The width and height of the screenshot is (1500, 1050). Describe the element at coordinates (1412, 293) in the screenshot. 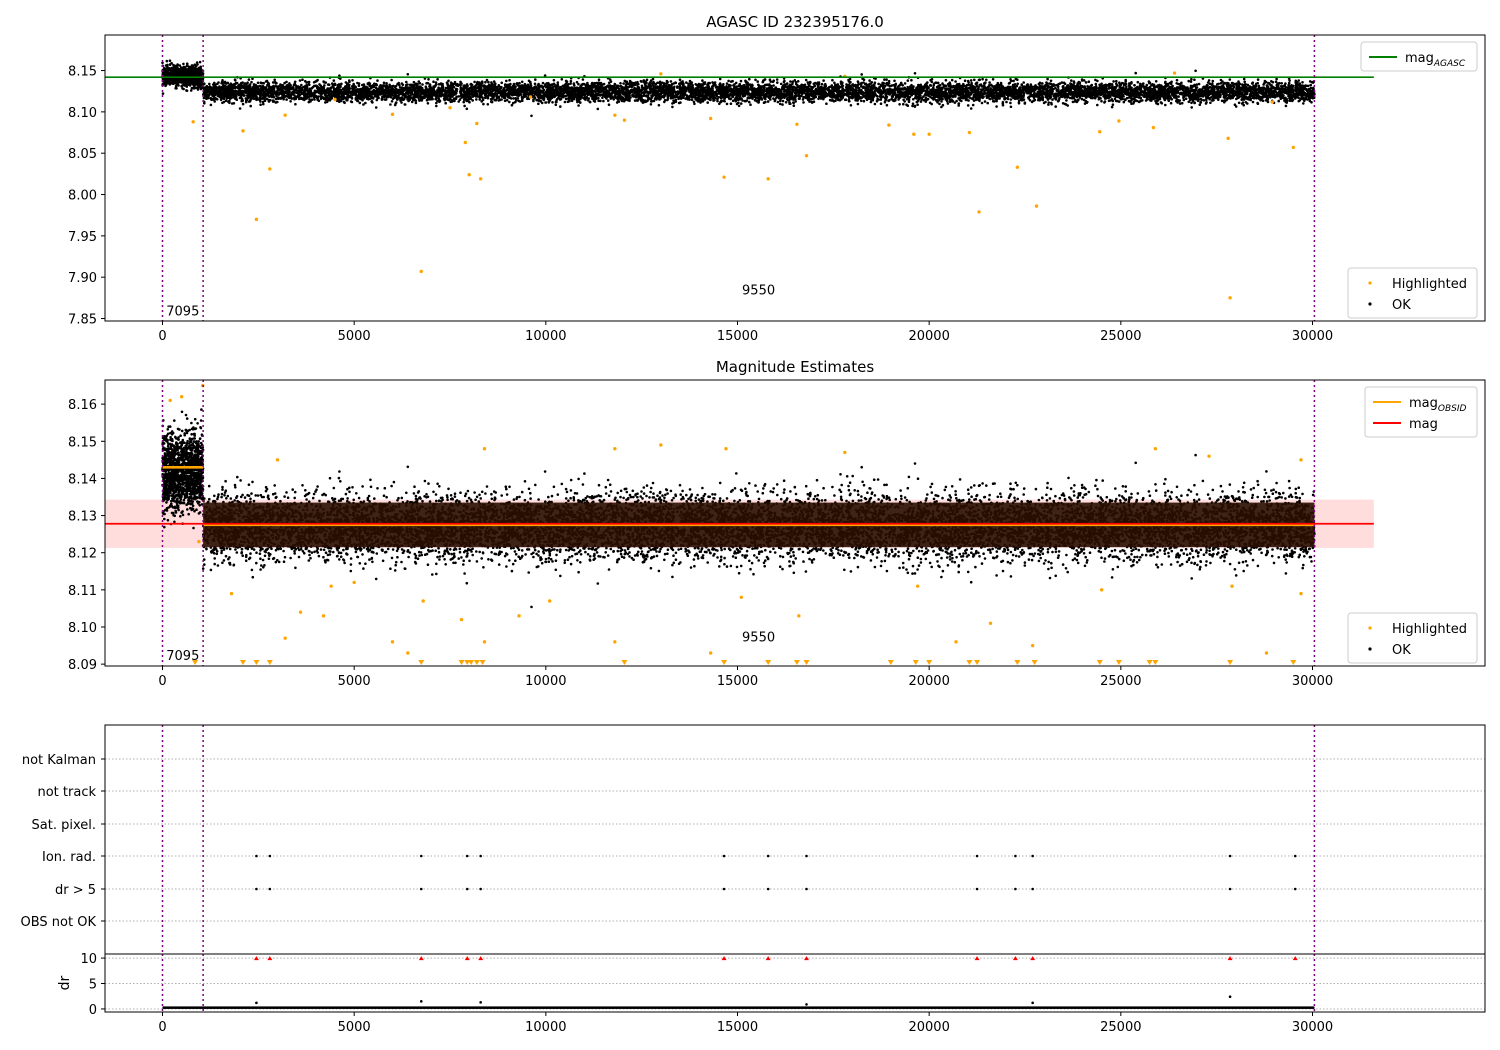

I see `panel-1-legend-bottom: Highlighted OK` at that location.